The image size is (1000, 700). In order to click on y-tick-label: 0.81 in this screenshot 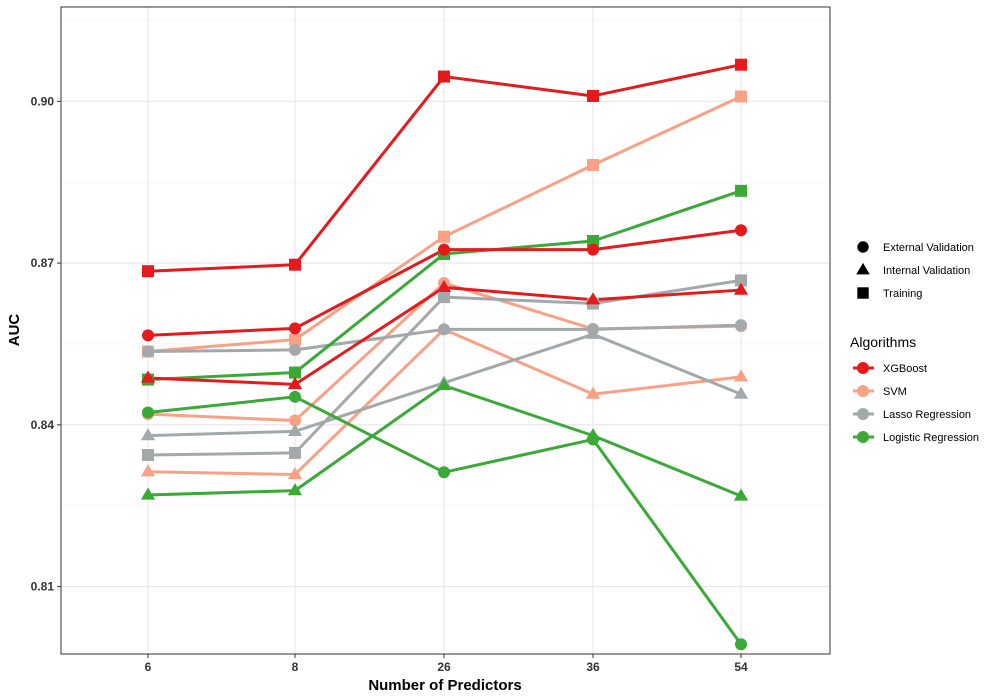, I will do `click(43, 587)`.